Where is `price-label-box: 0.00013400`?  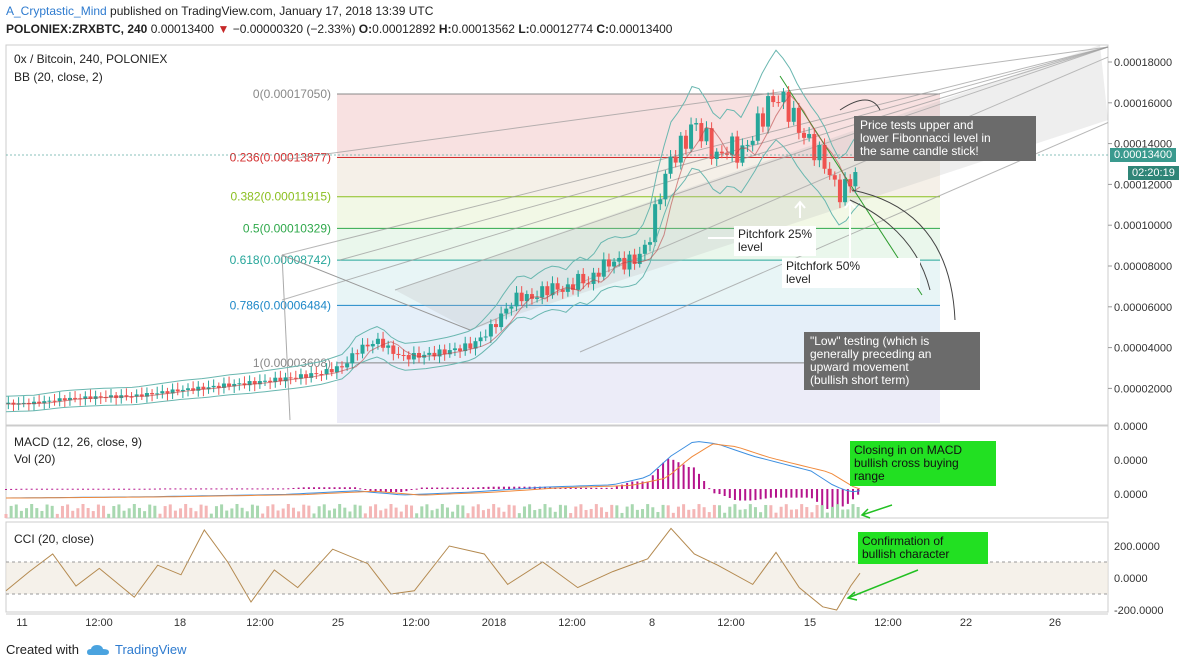 price-label-box: 0.00013400 is located at coordinates (1143, 155).